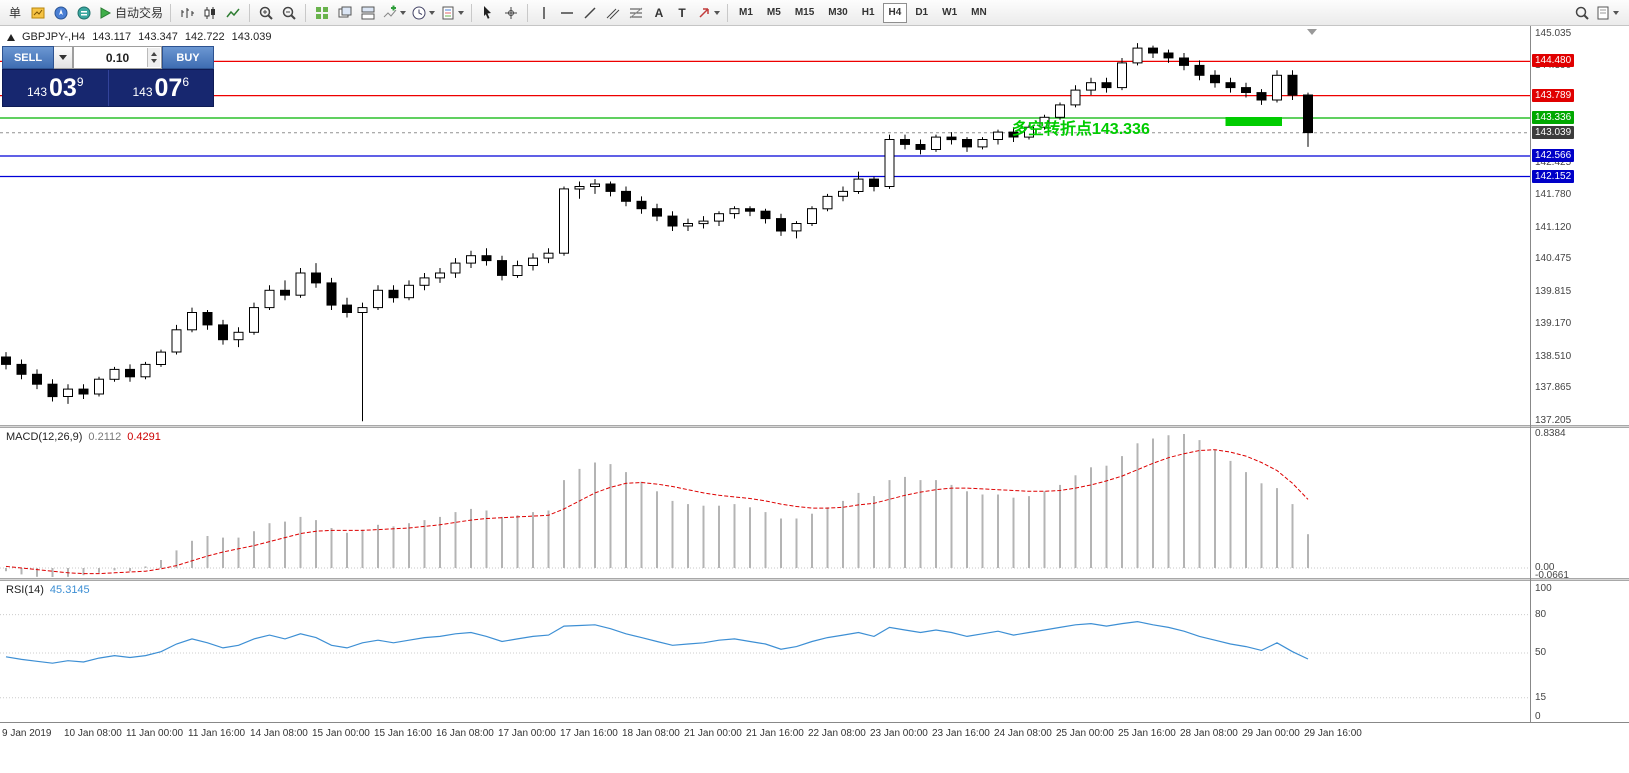  Describe the element at coordinates (117, 57) in the screenshot. I see `volume-input: 0.10` at that location.